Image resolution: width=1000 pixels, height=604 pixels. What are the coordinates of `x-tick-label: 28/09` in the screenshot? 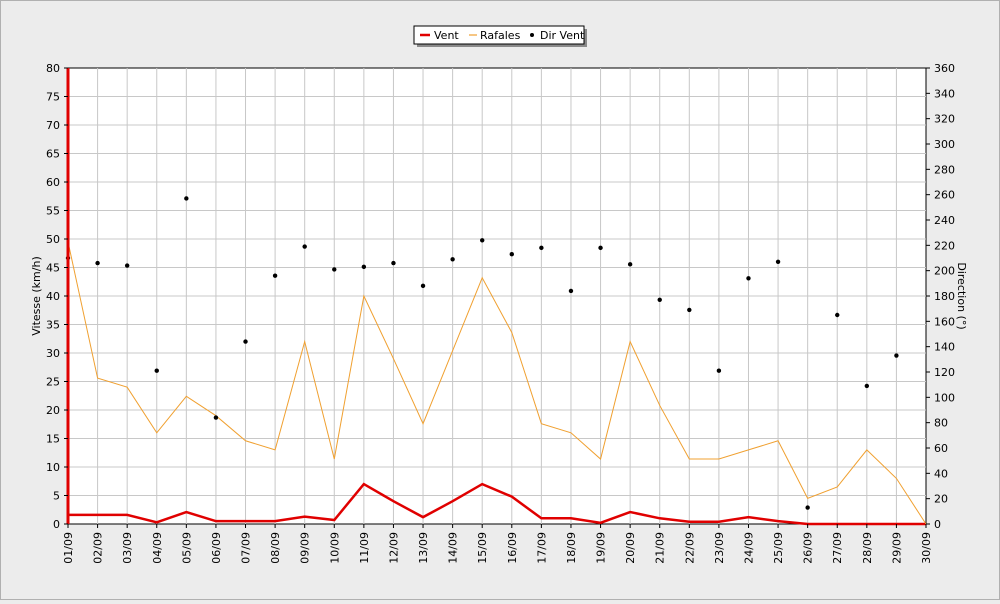 It's located at (867, 548).